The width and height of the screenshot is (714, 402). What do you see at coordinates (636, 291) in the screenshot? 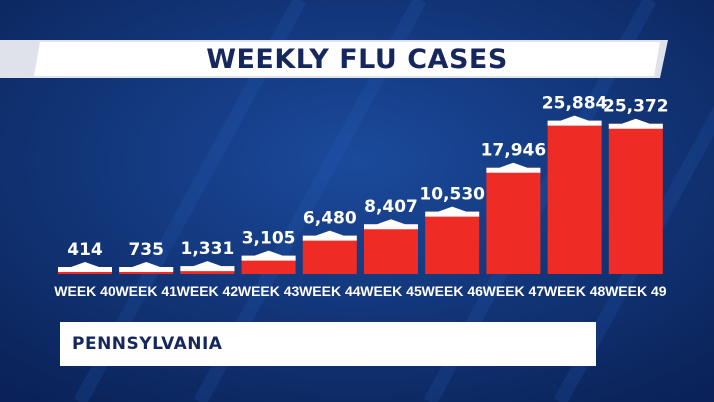
I see `x-tick-label: WEEK 49` at bounding box center [636, 291].